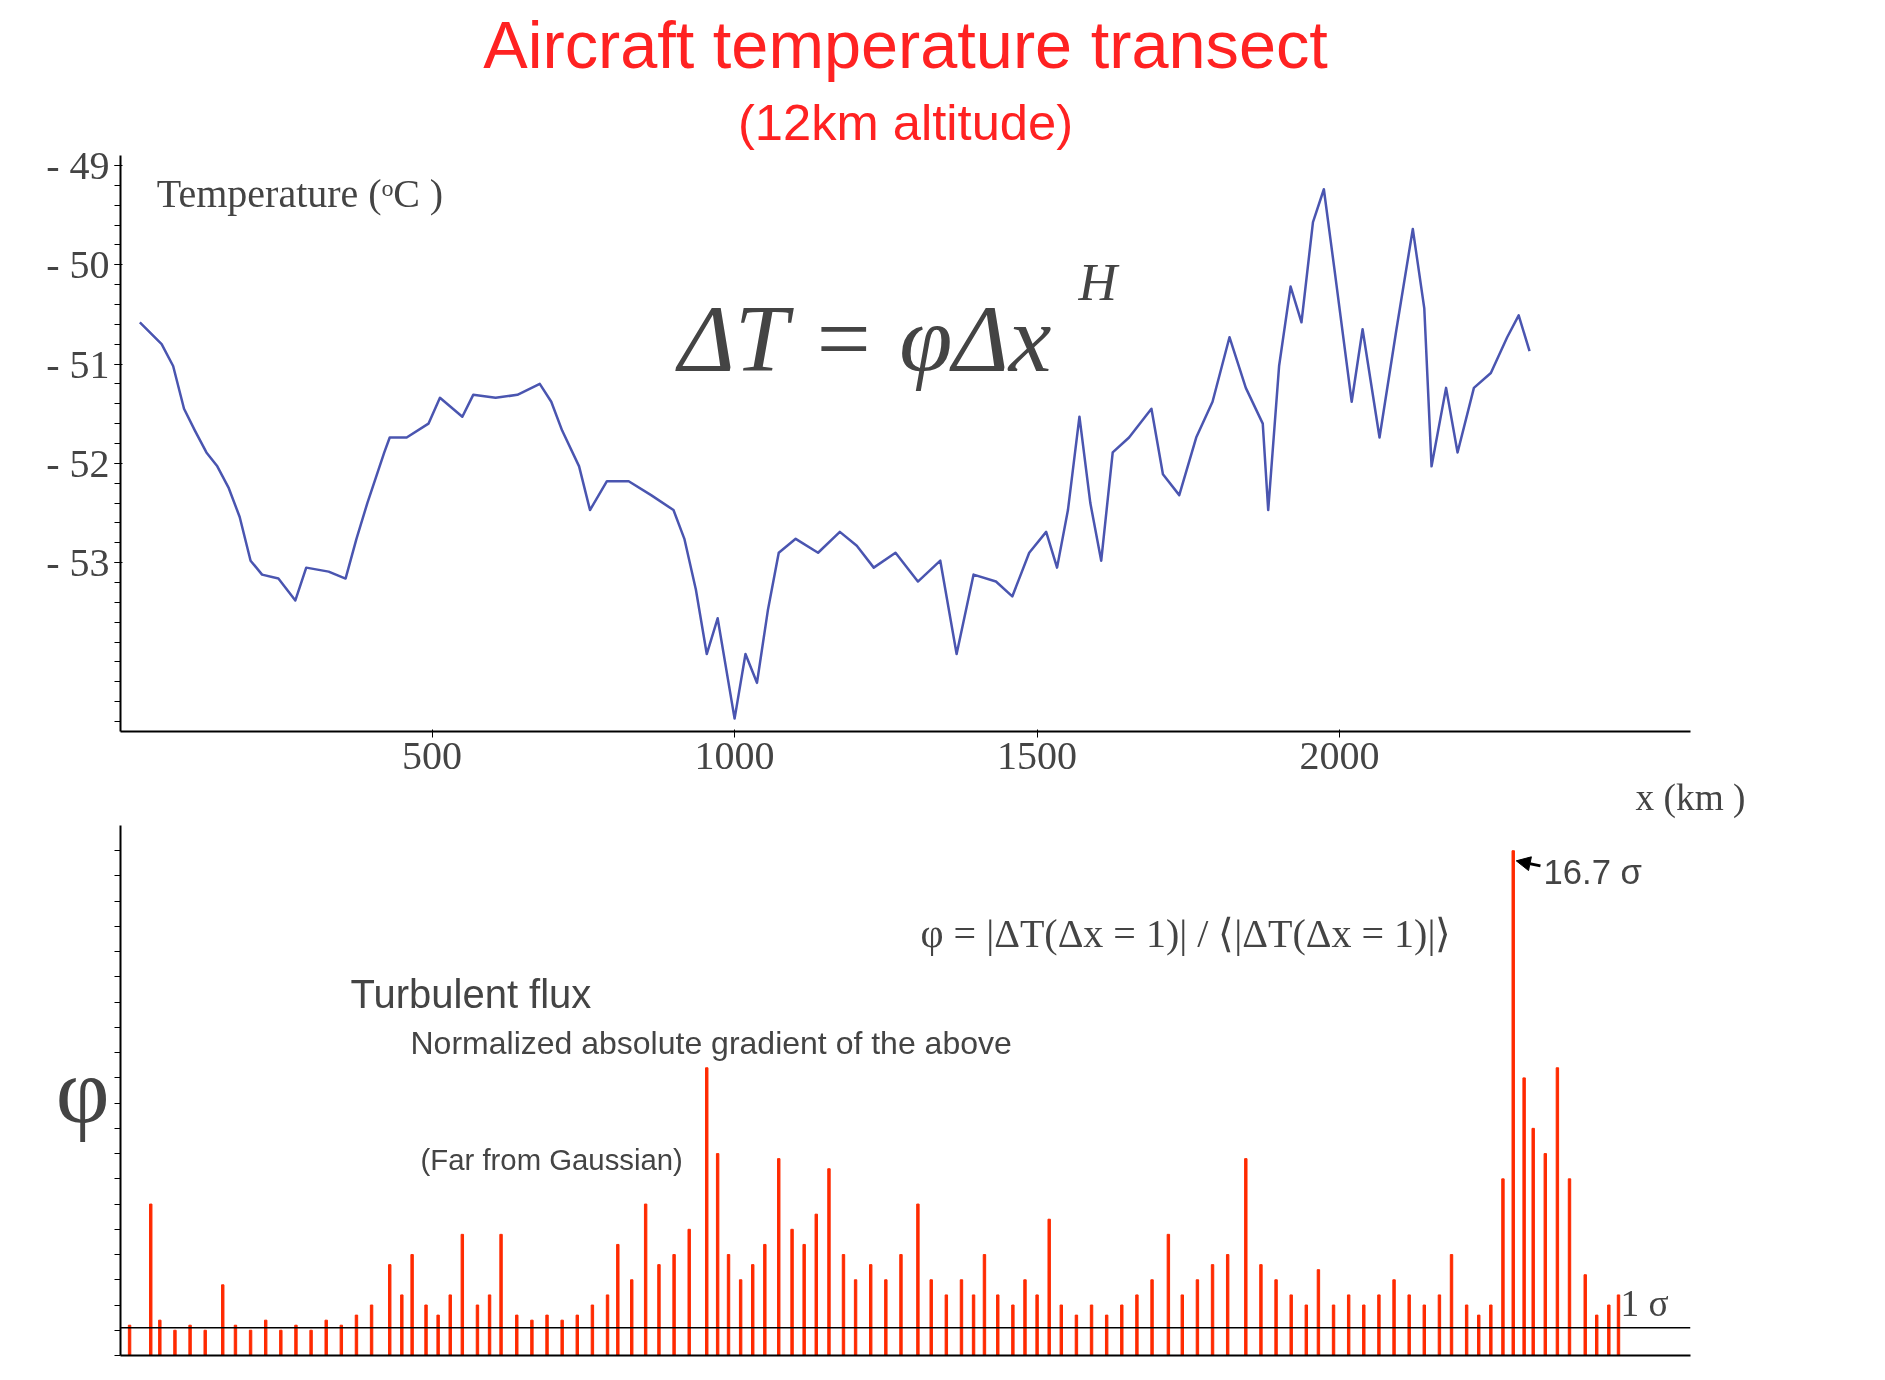 The width and height of the screenshot is (1885, 1380). I want to click on x-tick-label: 2000, so click(1339, 755).